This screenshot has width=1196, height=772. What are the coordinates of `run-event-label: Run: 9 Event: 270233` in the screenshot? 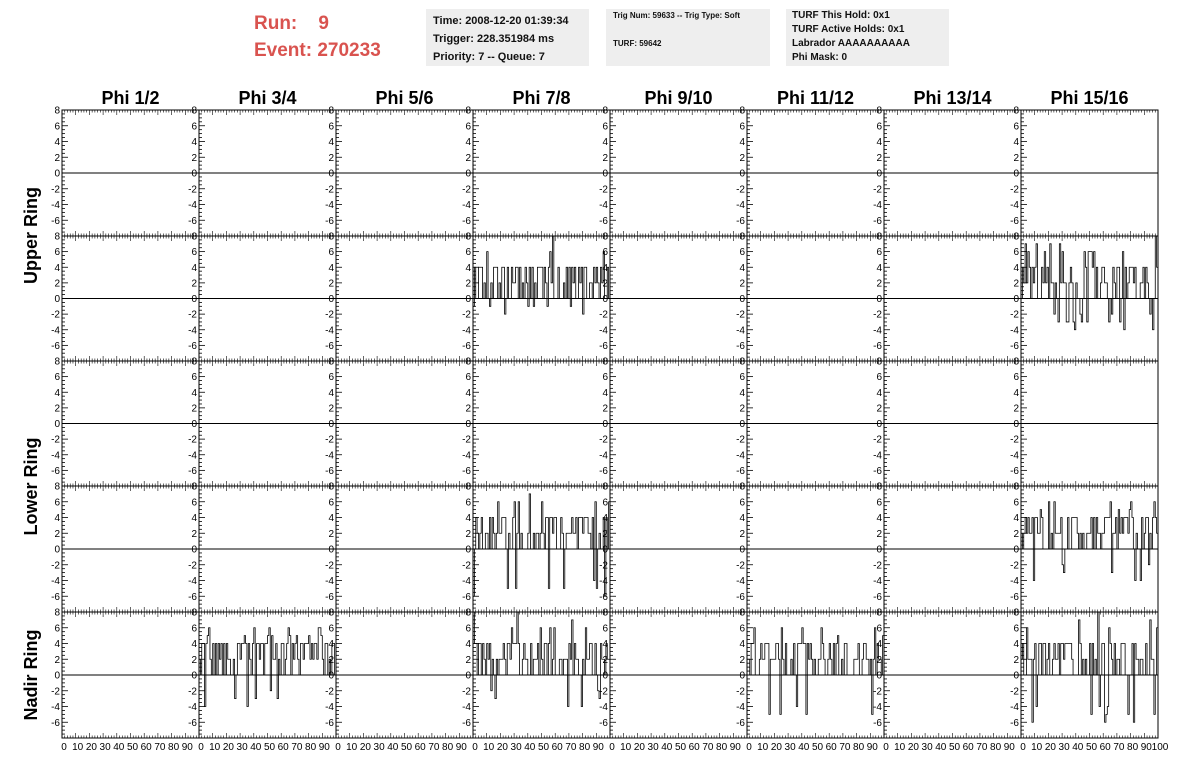 It's located at (317, 37).